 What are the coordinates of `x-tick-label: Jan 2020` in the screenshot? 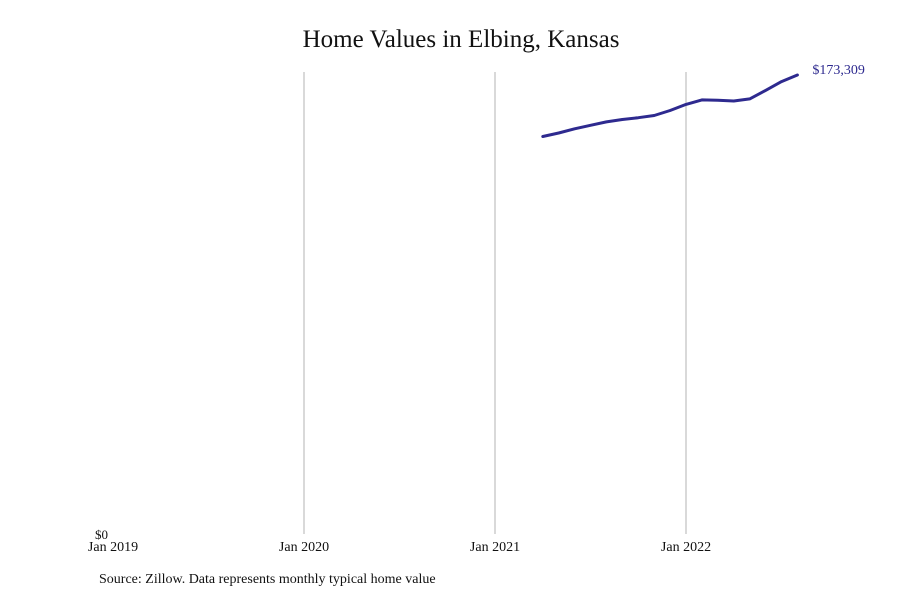 It's located at (304, 547).